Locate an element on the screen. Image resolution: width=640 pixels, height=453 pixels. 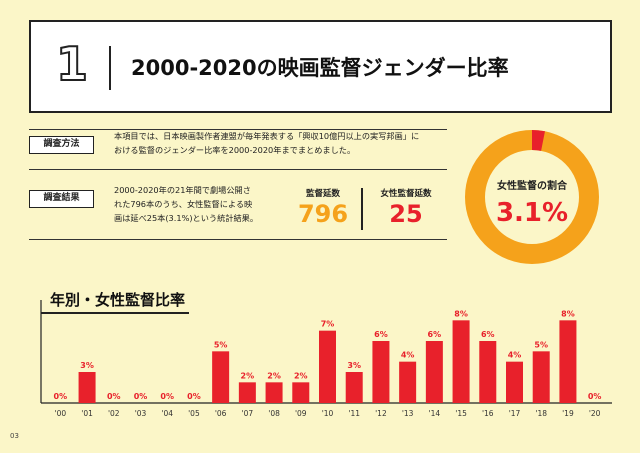
x-tick-label-10: '10 is located at coordinates (328, 413).